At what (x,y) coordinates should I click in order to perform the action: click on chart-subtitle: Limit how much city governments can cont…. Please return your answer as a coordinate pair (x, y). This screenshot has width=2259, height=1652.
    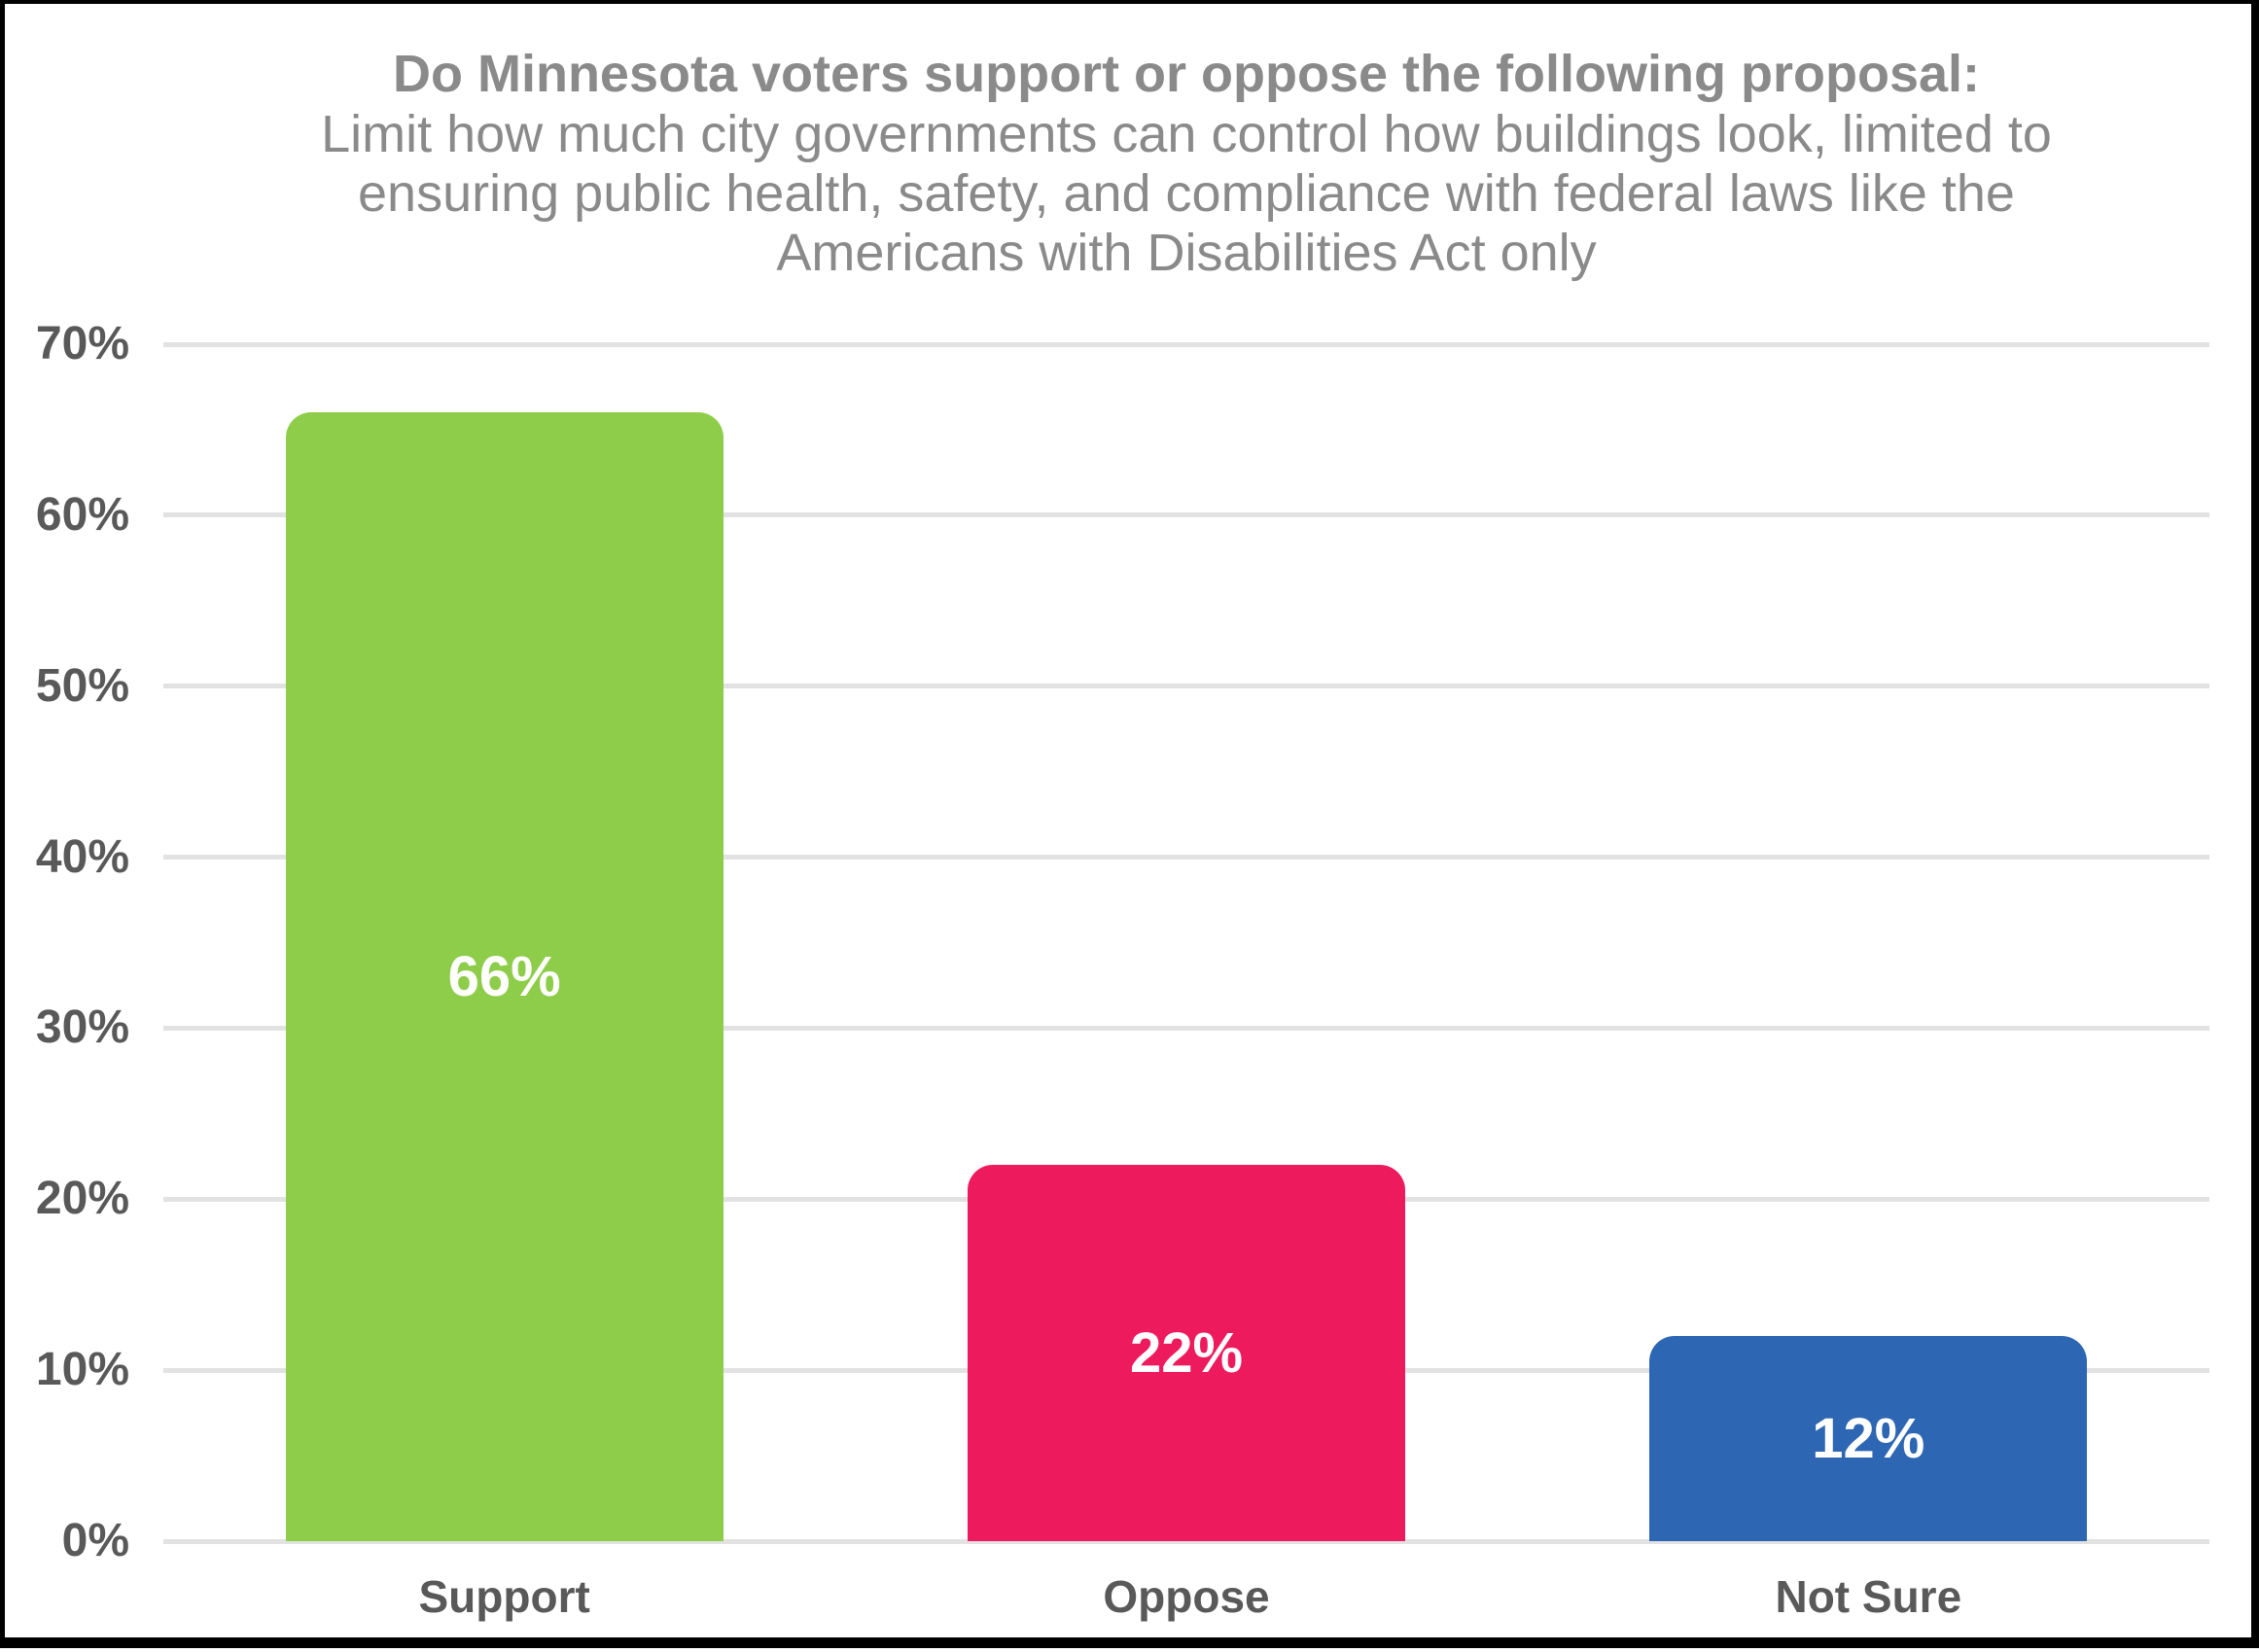
    Looking at the image, I should click on (1187, 193).